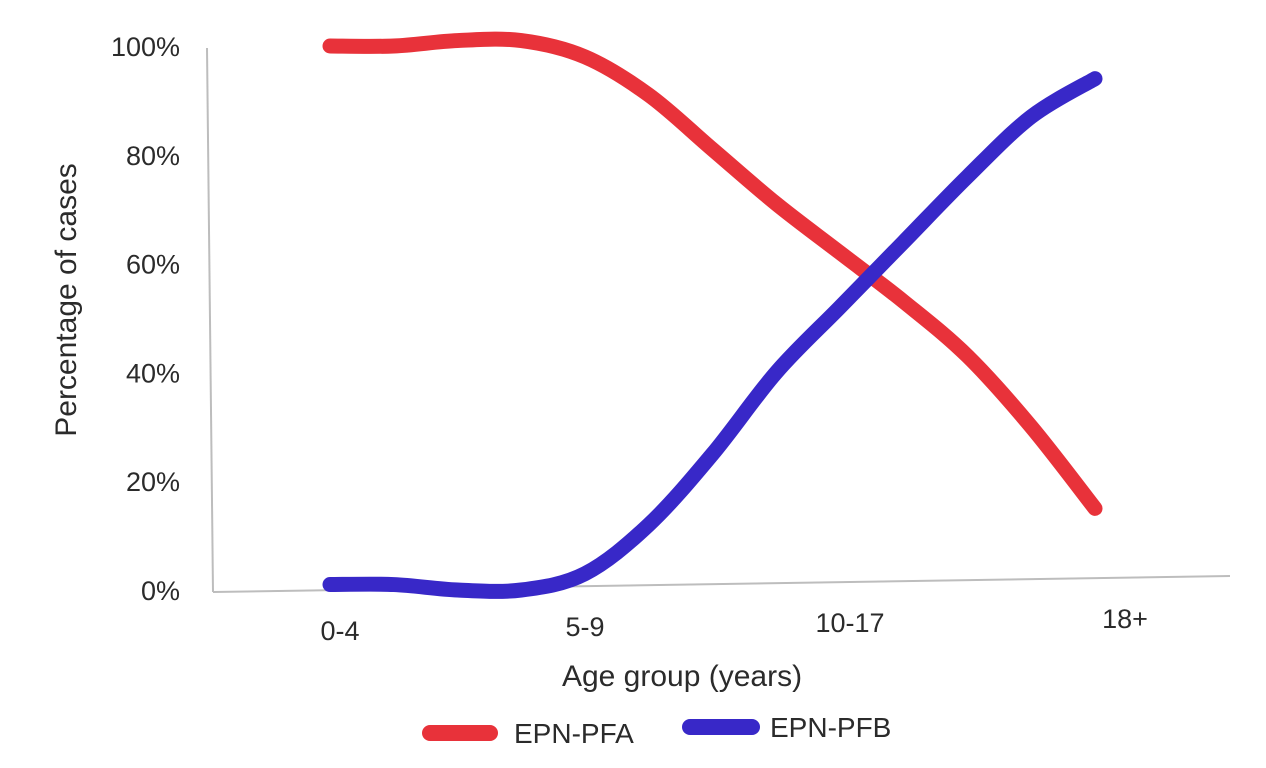 Image resolution: width=1266 pixels, height=768 pixels. Describe the element at coordinates (849, 623) in the screenshot. I see `x-tick-label: 10-17` at that location.